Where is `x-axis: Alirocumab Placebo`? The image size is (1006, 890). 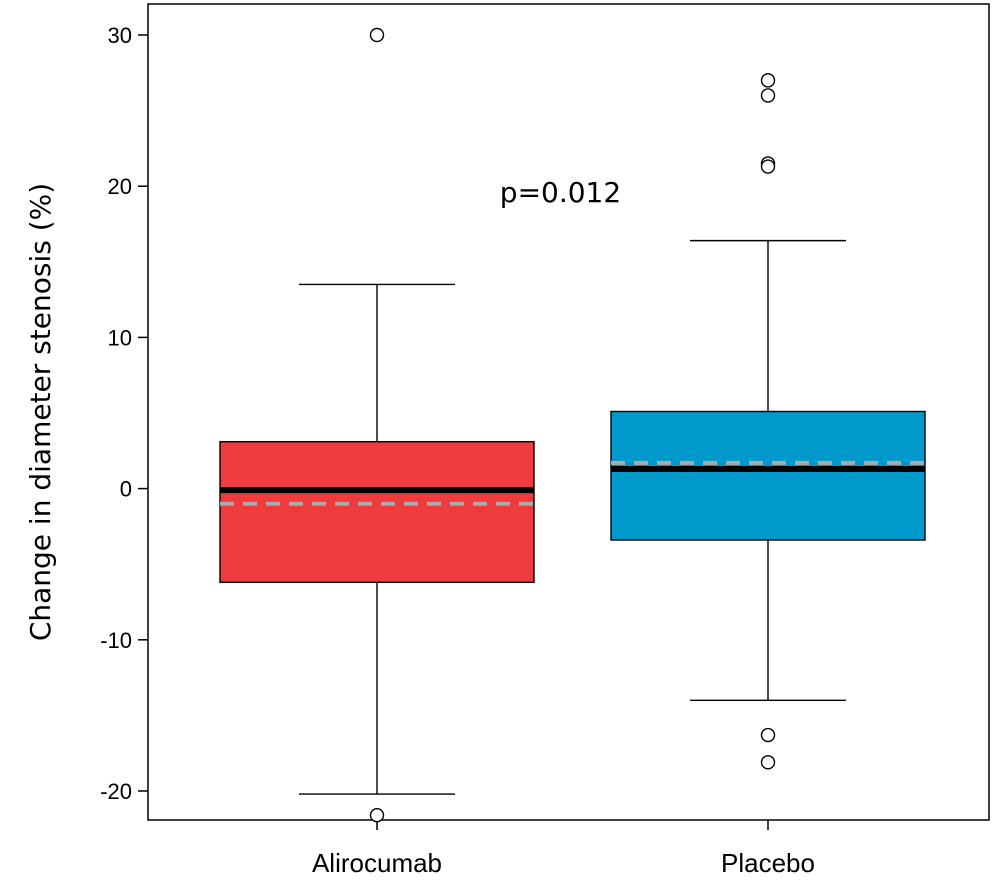
x-axis: Alirocumab Placebo is located at coordinates (563, 849).